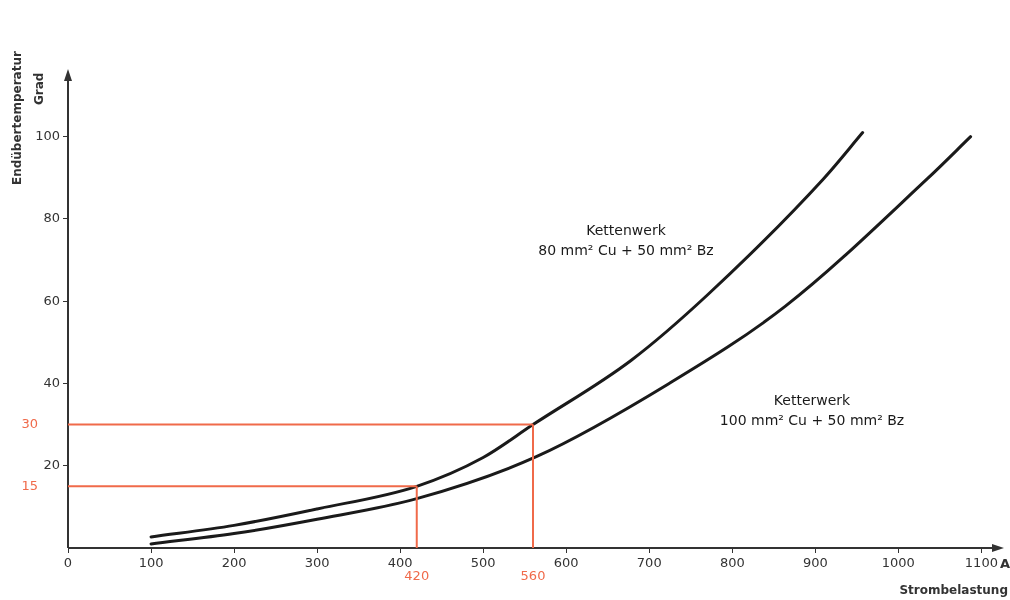  I want to click on y-tick-label: 60, so click(51, 300).